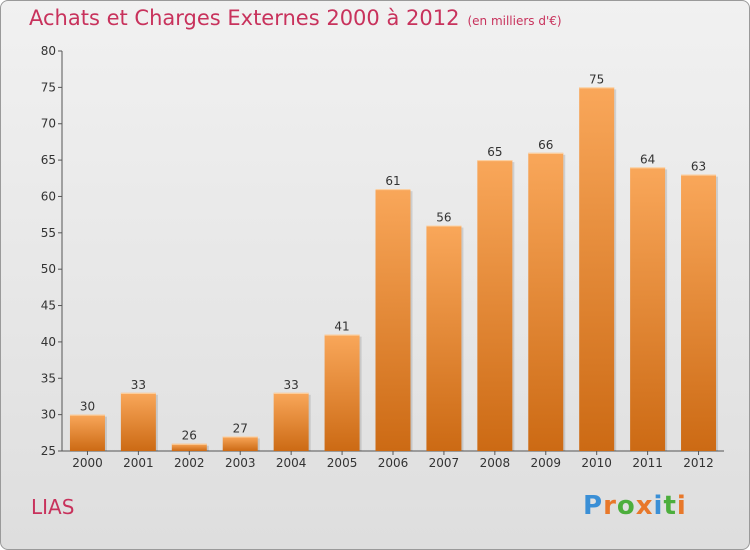  I want to click on value-label-2008: 65, so click(494, 152).